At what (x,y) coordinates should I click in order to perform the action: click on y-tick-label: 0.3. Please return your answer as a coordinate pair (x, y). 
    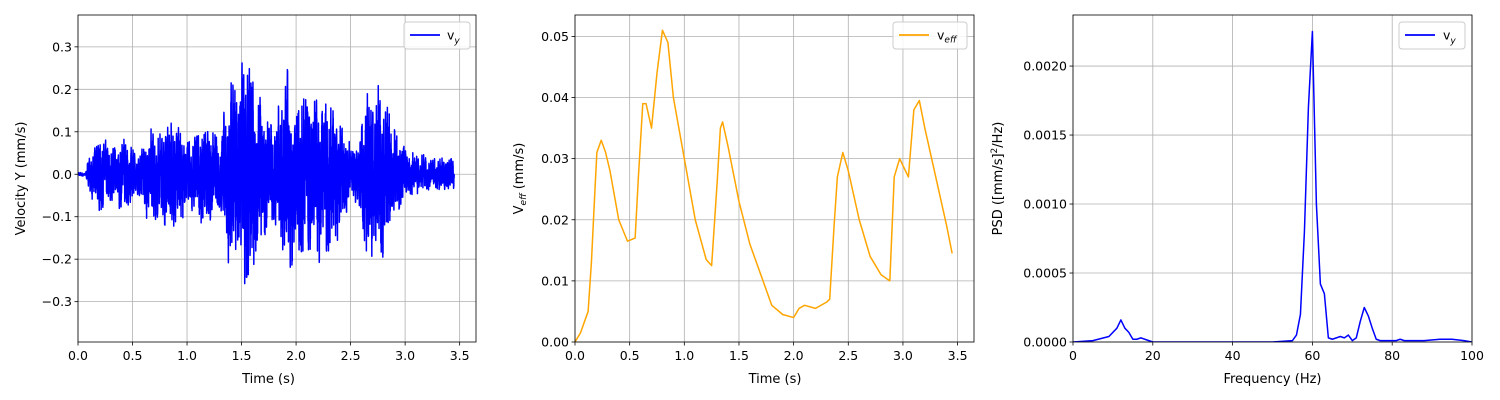
    Looking at the image, I should click on (62, 46).